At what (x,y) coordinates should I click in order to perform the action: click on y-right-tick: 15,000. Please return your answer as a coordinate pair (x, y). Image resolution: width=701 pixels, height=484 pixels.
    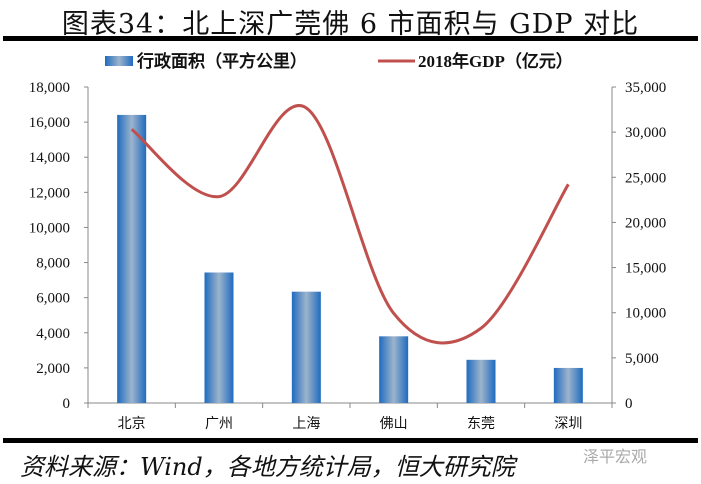
    Looking at the image, I should click on (645, 269).